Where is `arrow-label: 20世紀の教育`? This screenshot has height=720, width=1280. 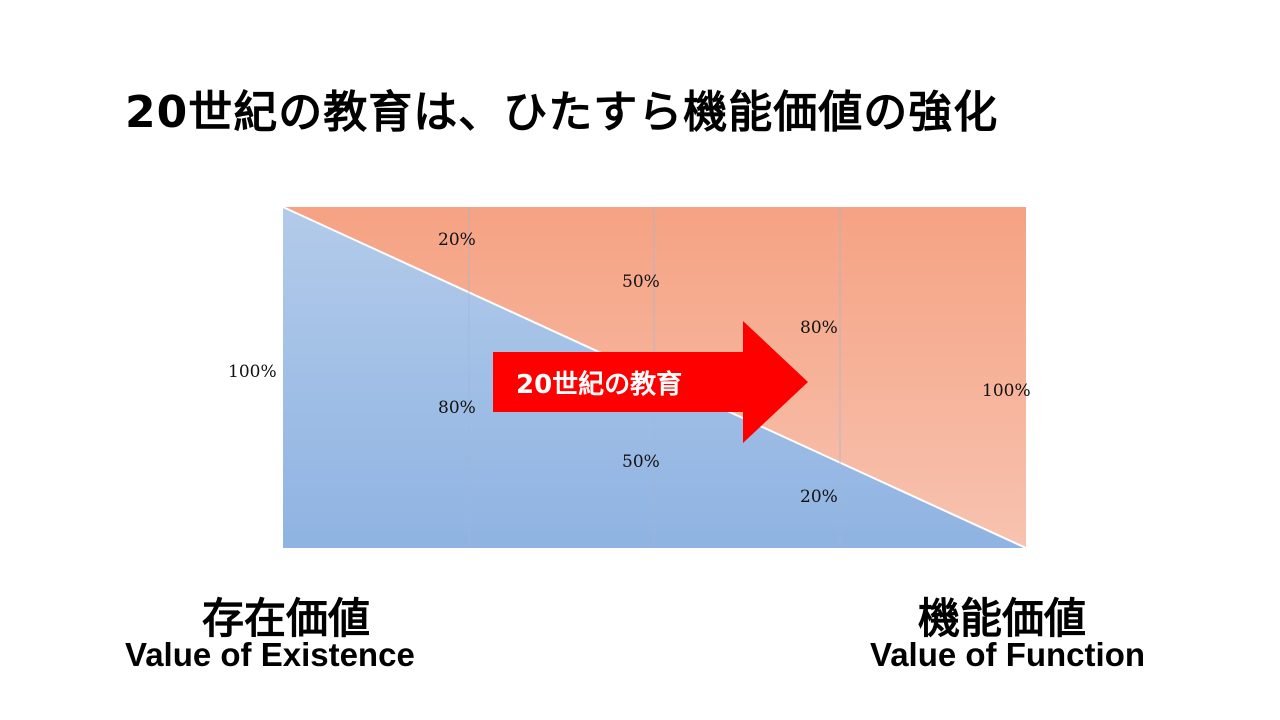 arrow-label: 20世紀の教育 is located at coordinates (599, 384).